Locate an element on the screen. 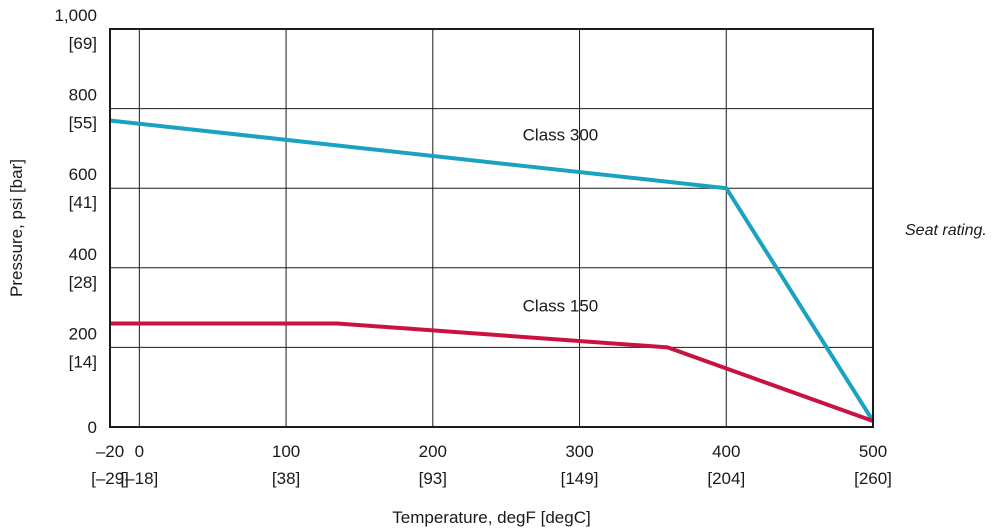 The image size is (994, 529). y-tick-label: 600 is located at coordinates (83, 174).